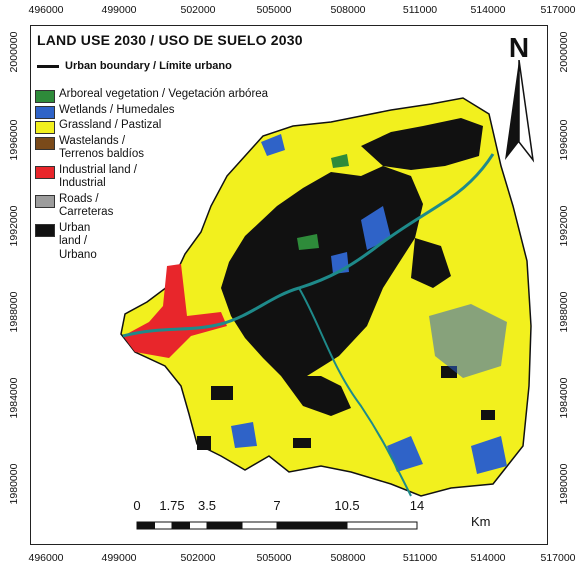 Image resolution: width=580 pixels, height=570 pixels. What do you see at coordinates (48, 66) in the screenshot?
I see `boundary-line-icon` at bounding box center [48, 66].